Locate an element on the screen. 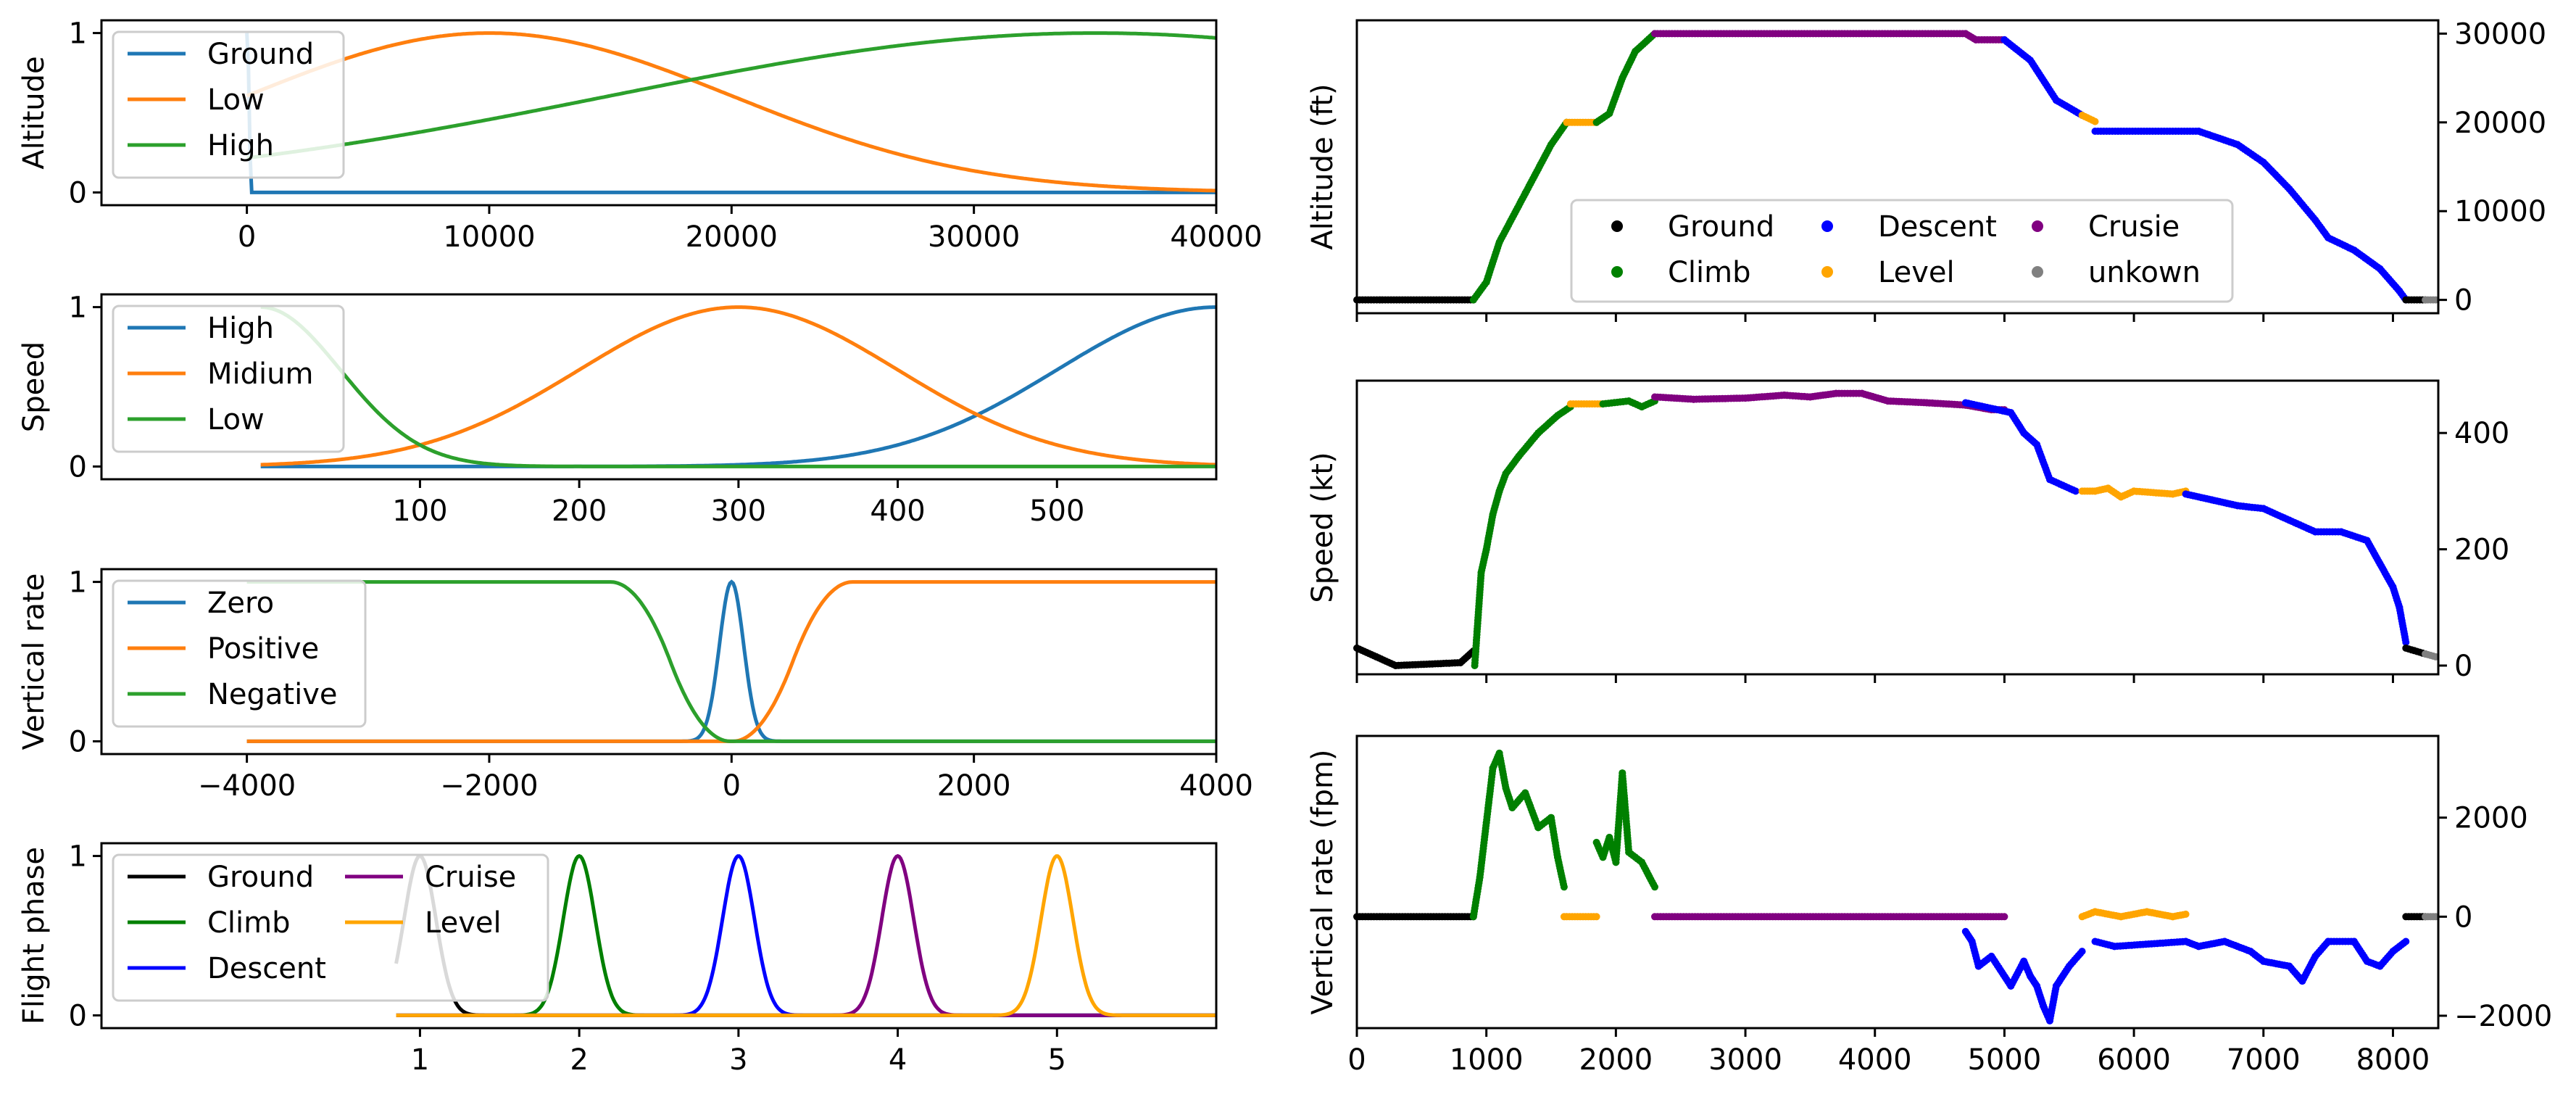  speed-track-frame is located at coordinates (1897, 527).